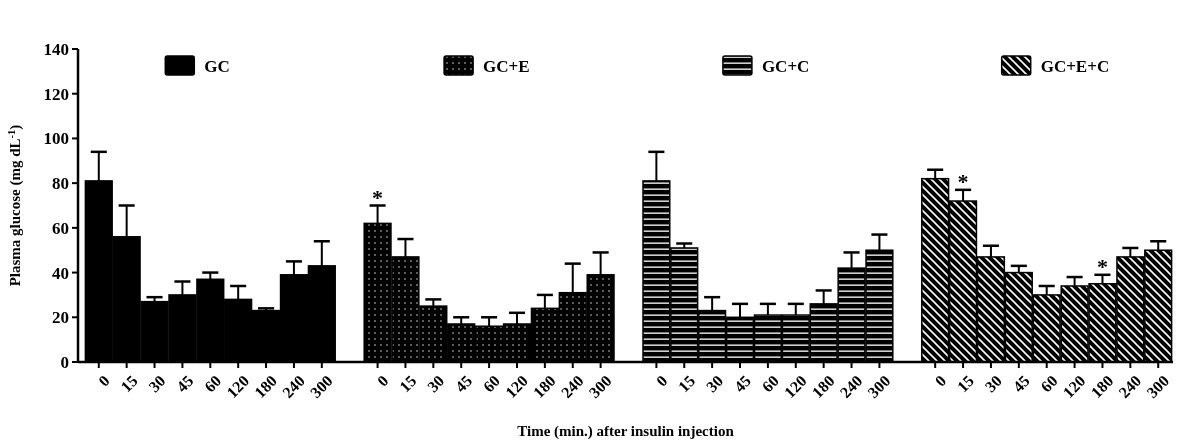 This screenshot has height=440, width=1181. Describe the element at coordinates (56, 49) in the screenshot. I see `y-tick-label: 140` at that location.